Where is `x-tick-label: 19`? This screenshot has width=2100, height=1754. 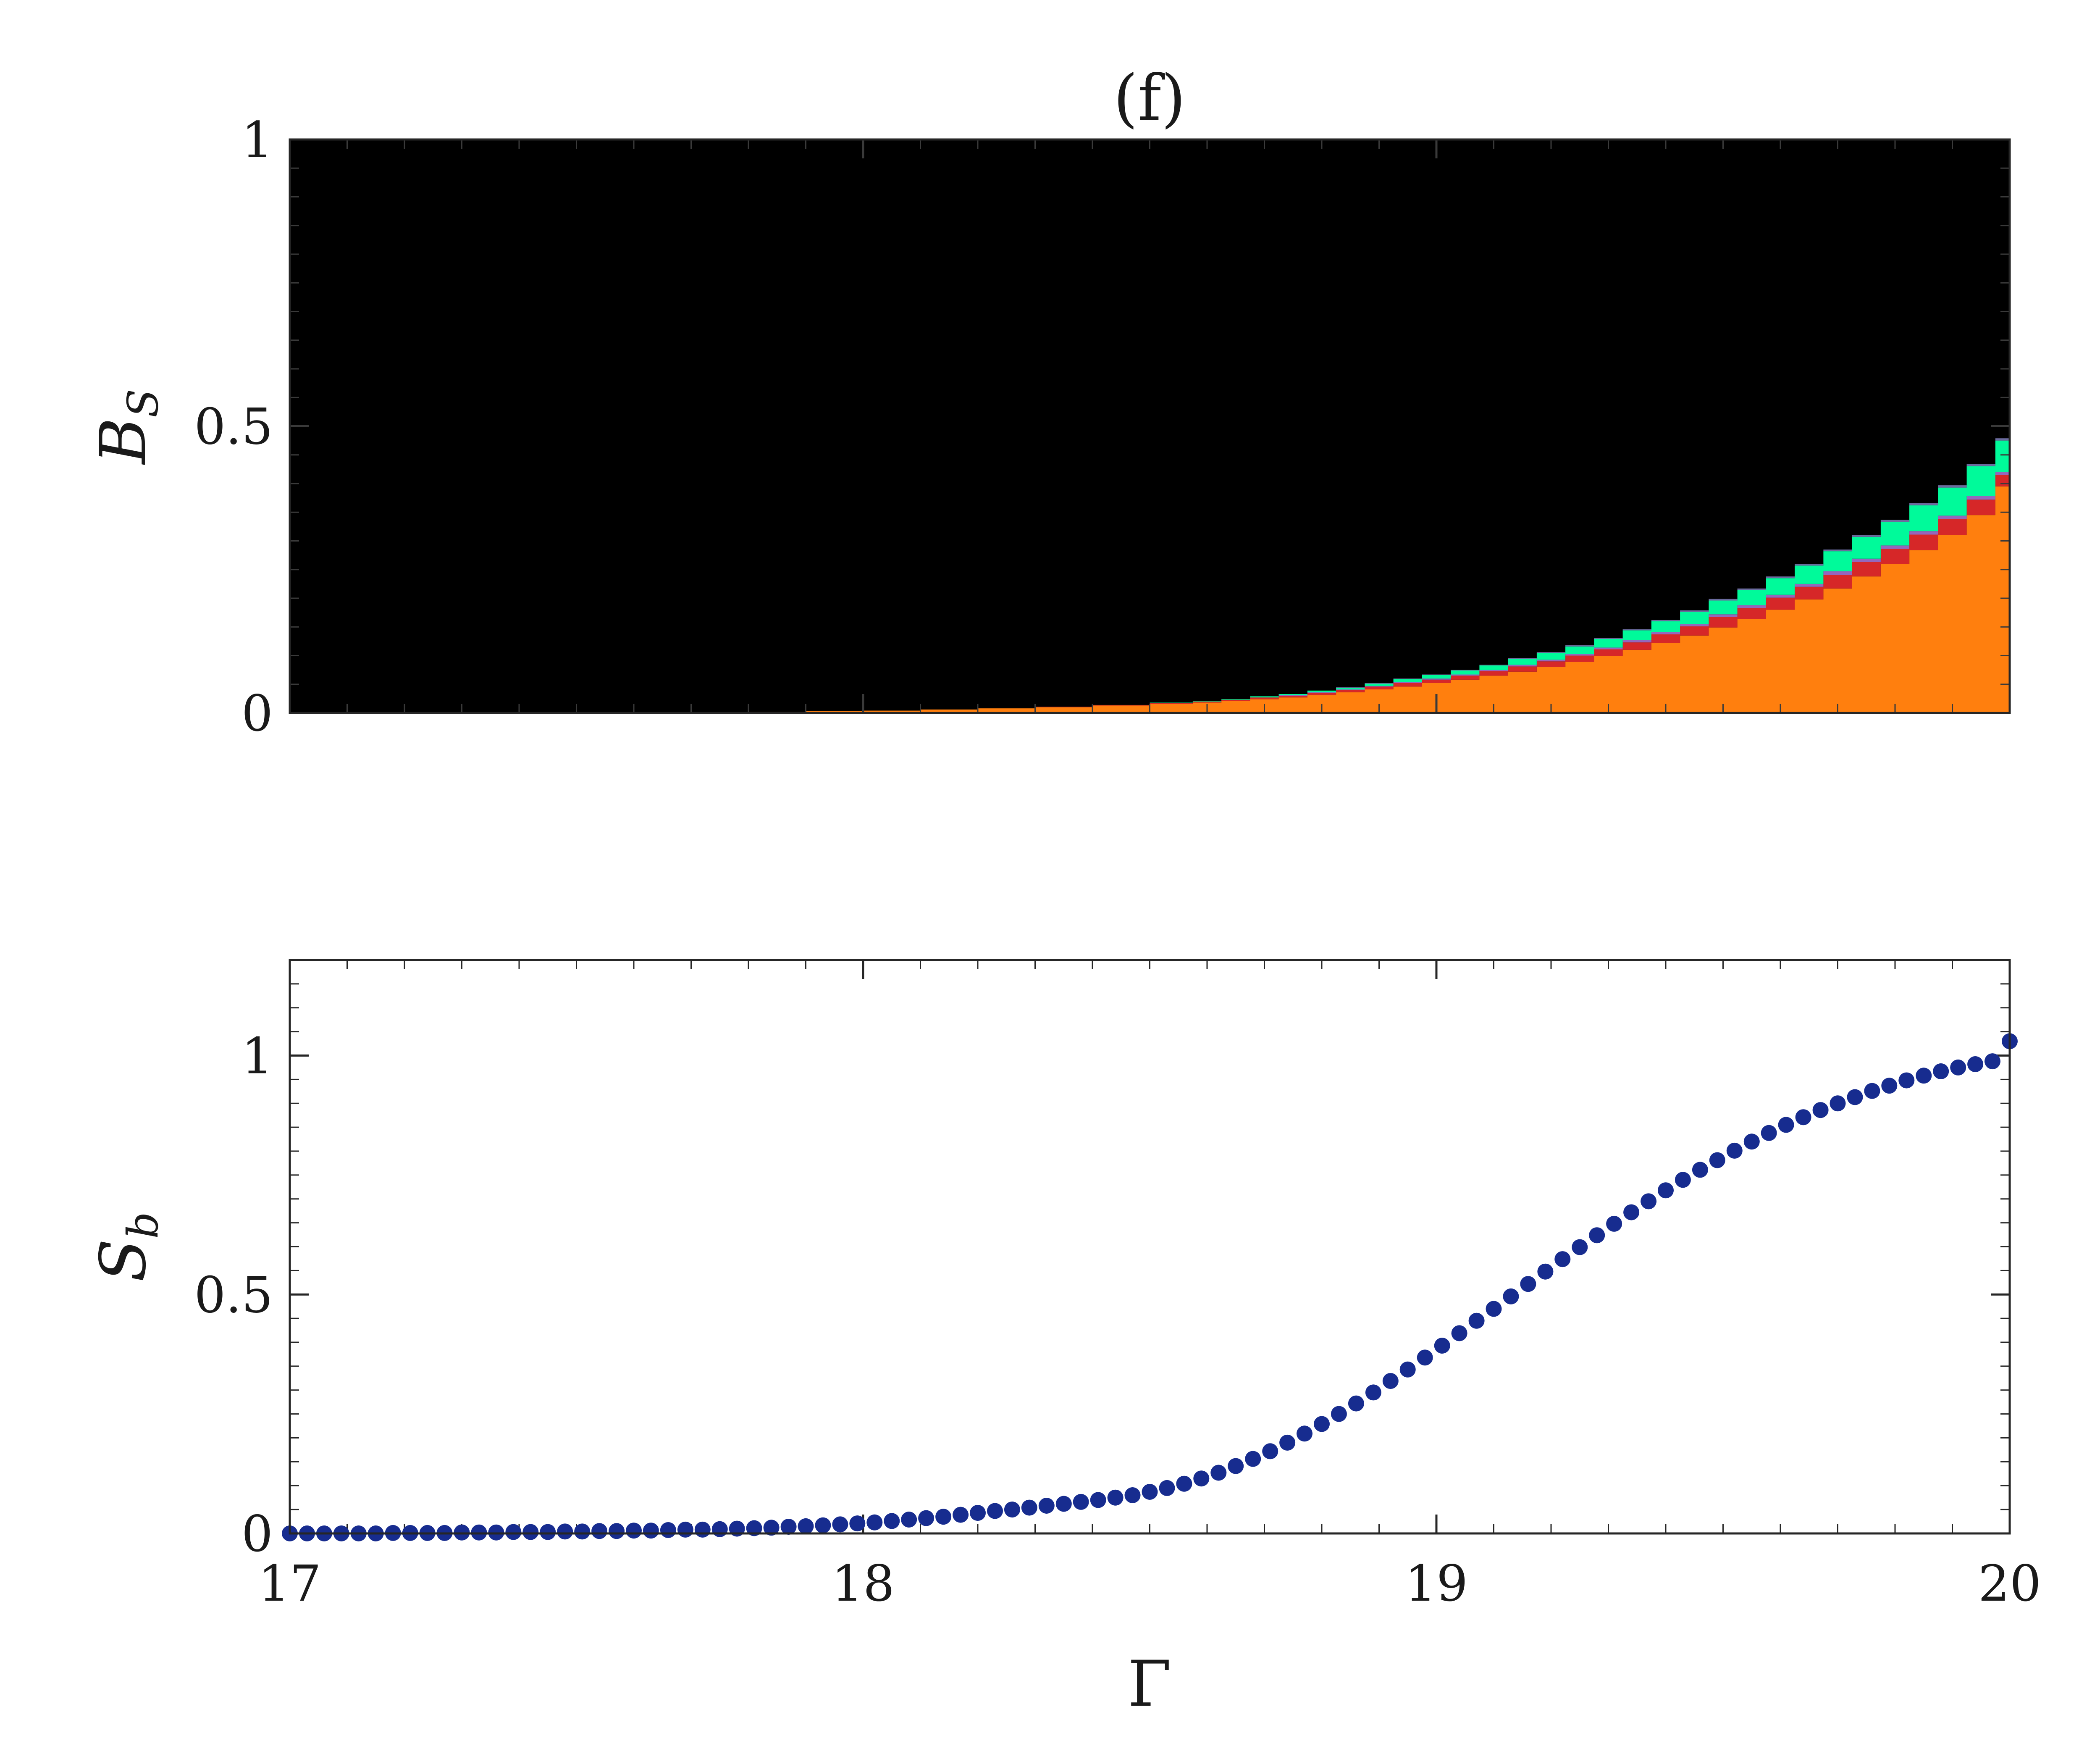 x-tick-label: 19 is located at coordinates (1436, 1583).